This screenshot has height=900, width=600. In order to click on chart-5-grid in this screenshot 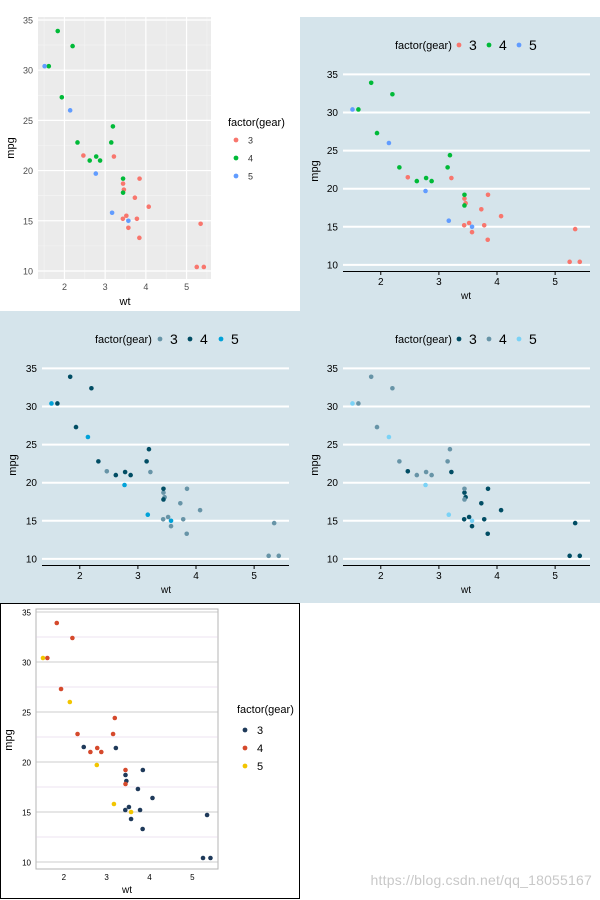, I will do `click(127, 737)`.